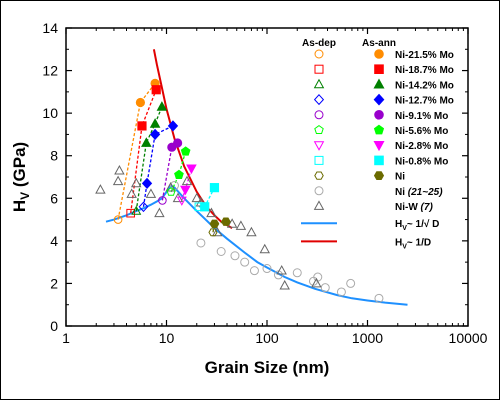 Image resolution: width=500 pixels, height=401 pixels. What do you see at coordinates (400, 177) in the screenshot?
I see `legend-label-8: Ni` at bounding box center [400, 177].